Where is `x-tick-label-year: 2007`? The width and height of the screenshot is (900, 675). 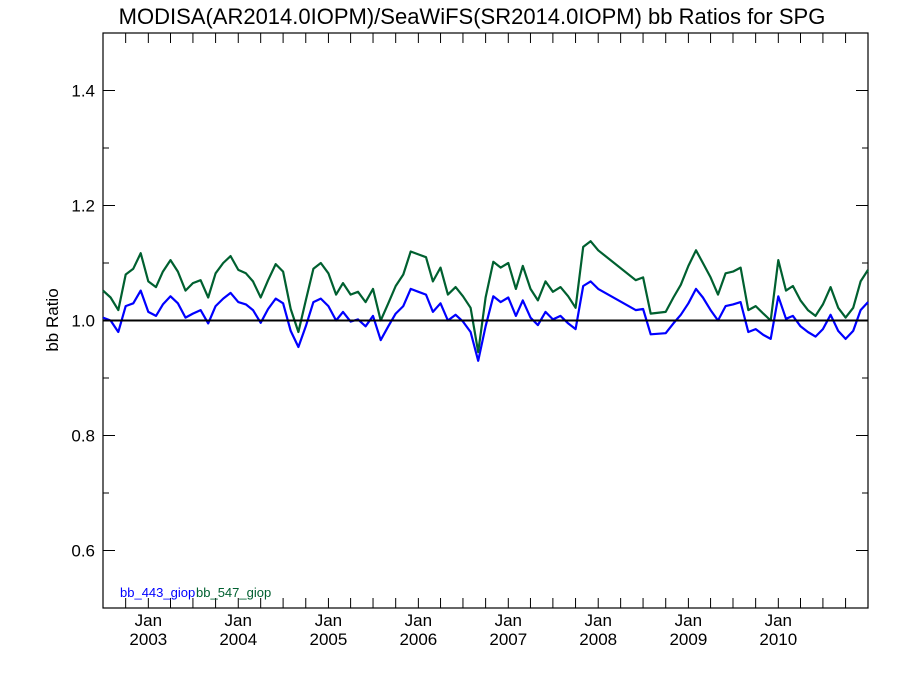
x-tick-label-year: 2007 is located at coordinates (508, 639).